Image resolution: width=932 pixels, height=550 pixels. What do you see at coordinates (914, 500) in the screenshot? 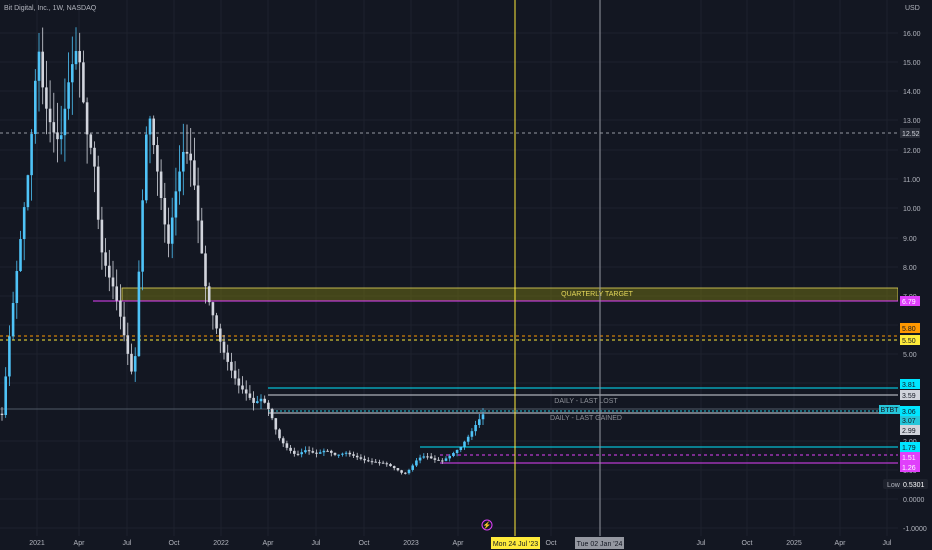
I see `y-tick-label: 0.0000` at bounding box center [914, 500].